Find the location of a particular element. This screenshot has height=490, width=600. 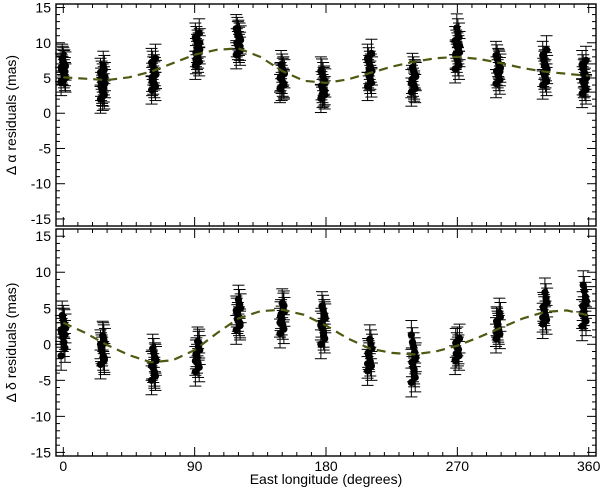

top-y-tick-label: -15 is located at coordinates (41, 219).